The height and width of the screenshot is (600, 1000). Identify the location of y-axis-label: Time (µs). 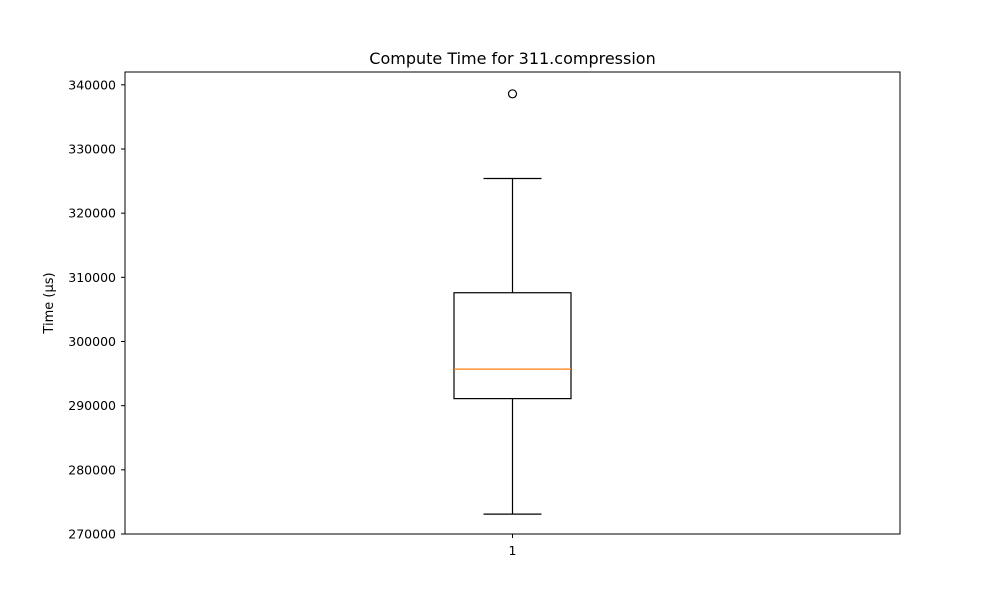
(49, 303).